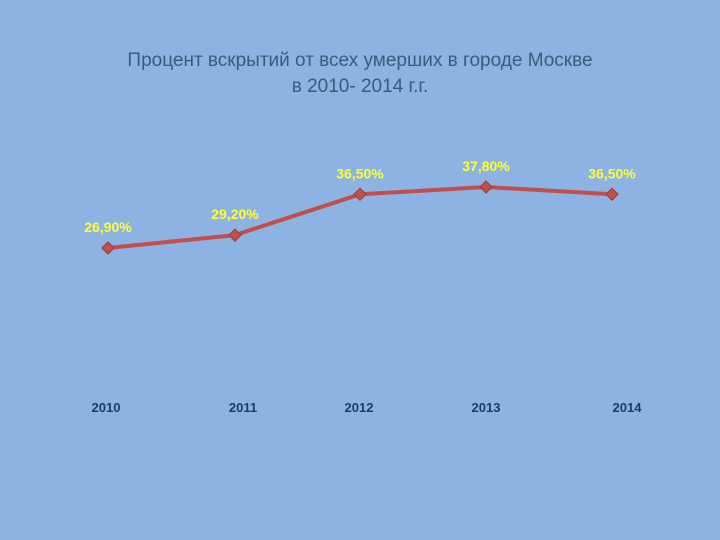 The width and height of the screenshot is (720, 540). I want to click on data-point-2011, so click(235, 235).